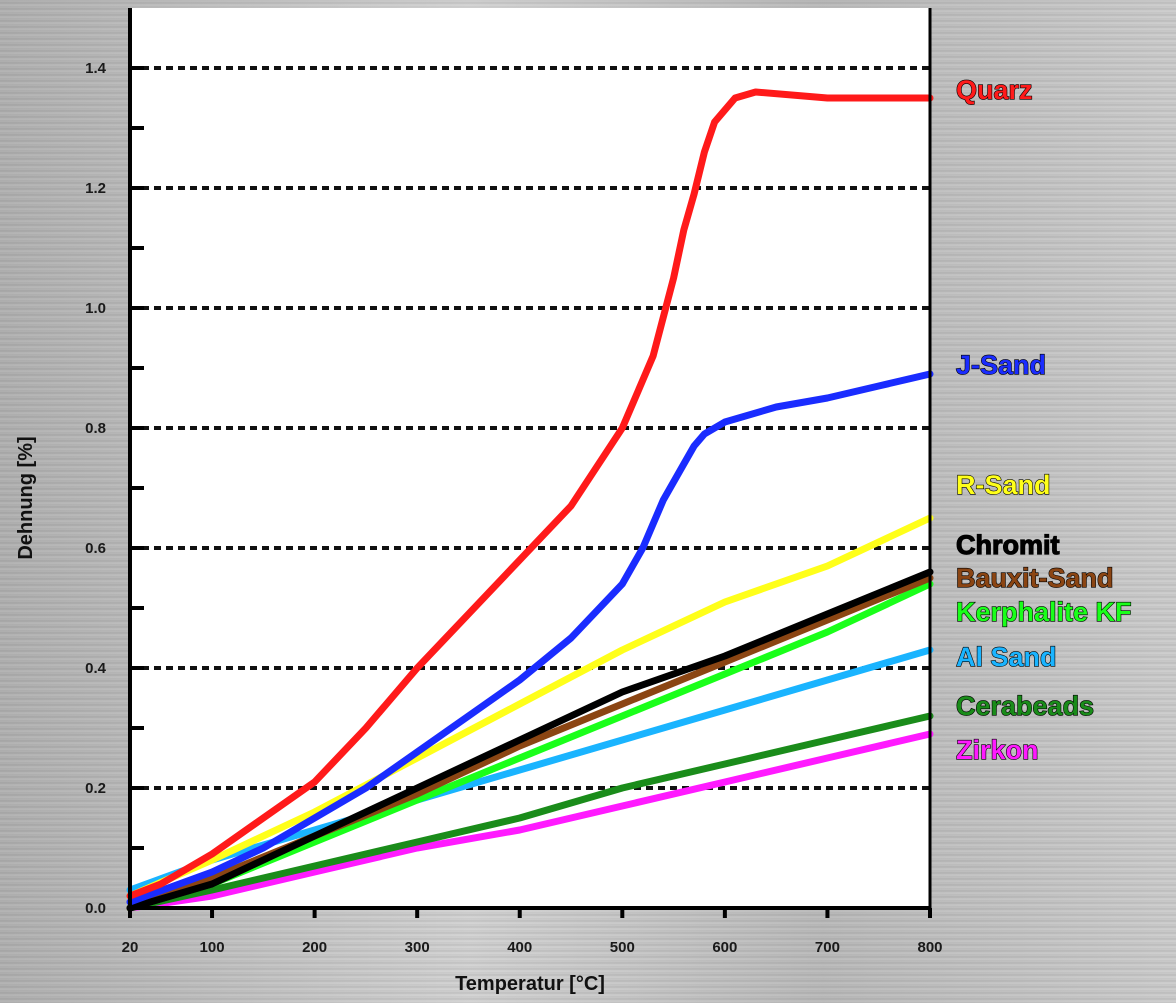 This screenshot has height=1003, width=1176. What do you see at coordinates (724, 947) in the screenshot?
I see `x-tick-label: 600` at bounding box center [724, 947].